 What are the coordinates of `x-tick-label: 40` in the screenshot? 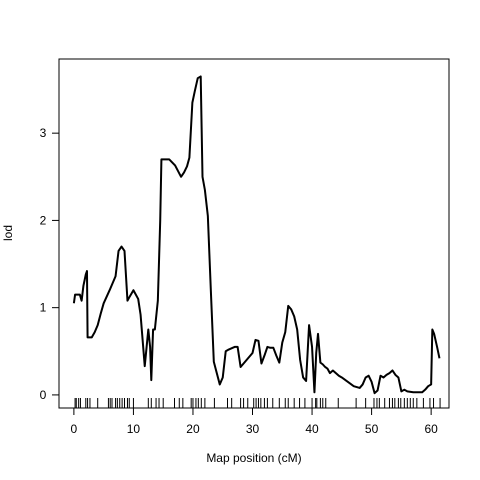 It's located at (312, 429).